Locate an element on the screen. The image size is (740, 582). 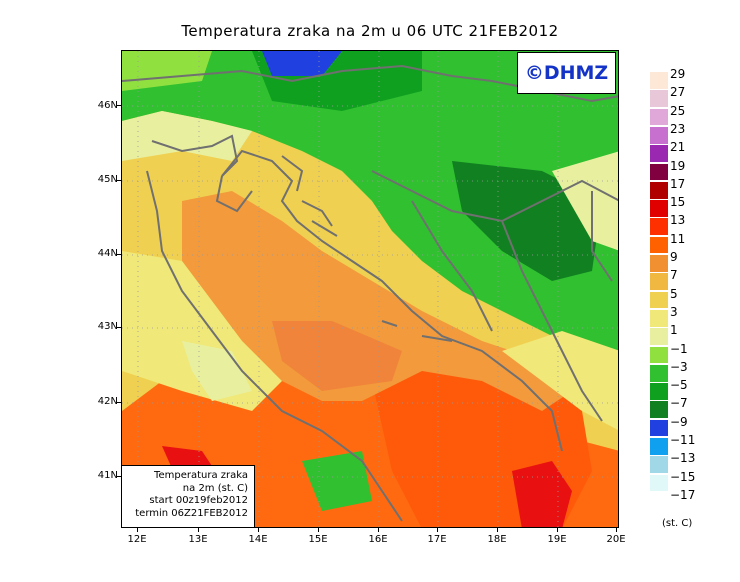
legend-label: 11 is located at coordinates (678, 238).